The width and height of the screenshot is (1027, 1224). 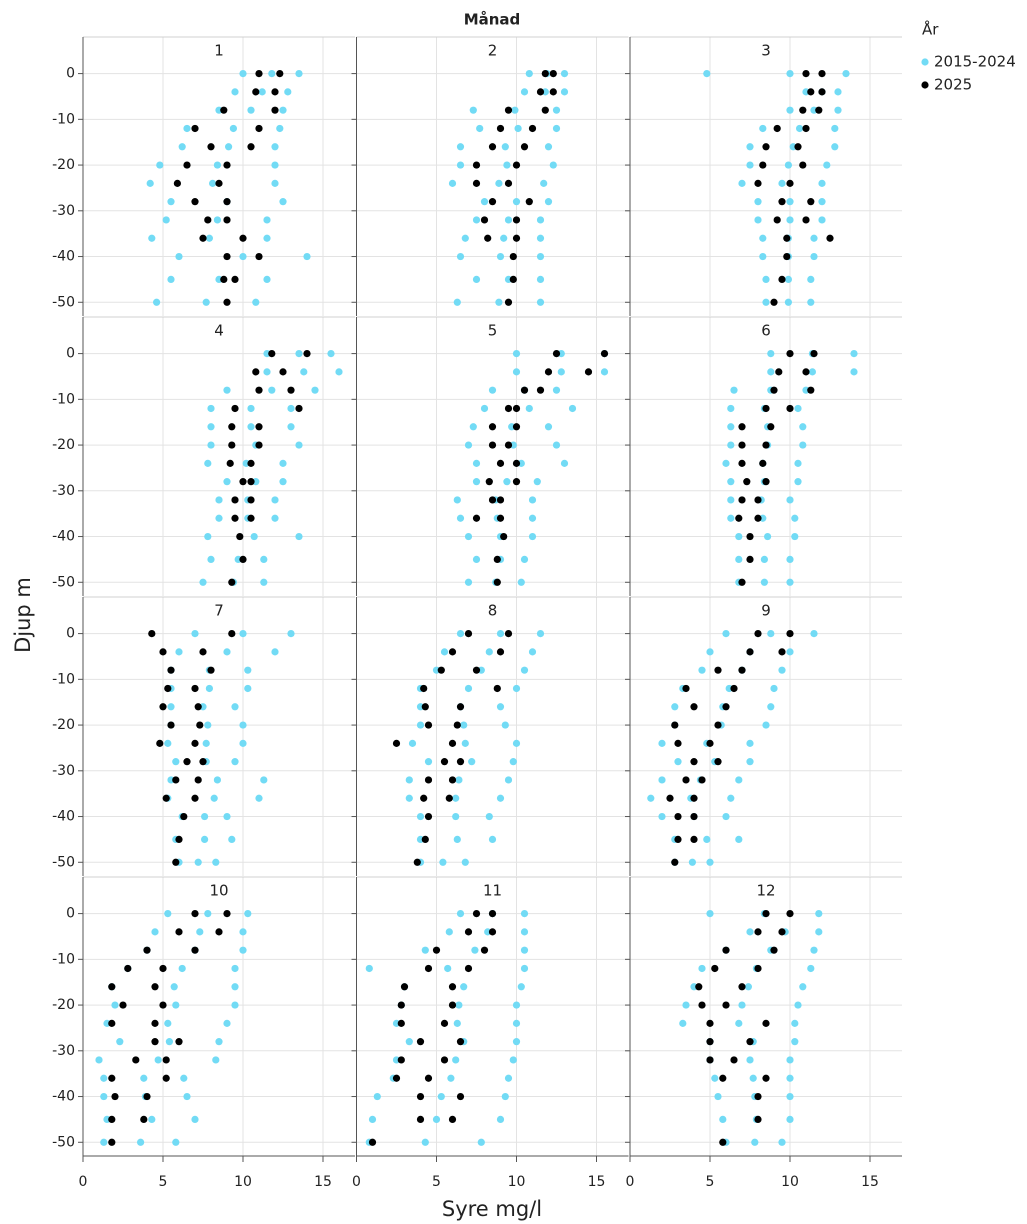 What do you see at coordinates (243, 1182) in the screenshot?
I see `x-tick-label: 10` at bounding box center [243, 1182].